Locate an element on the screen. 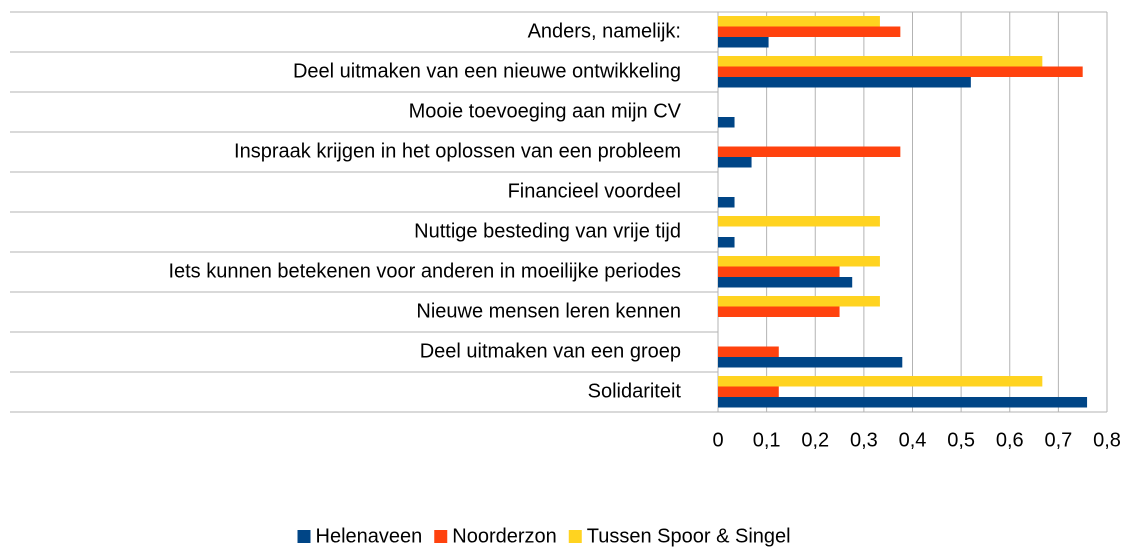 Image resolution: width=1133 pixels, height=550 pixels. category-label: Deel uitmaken van een groep is located at coordinates (550, 351).